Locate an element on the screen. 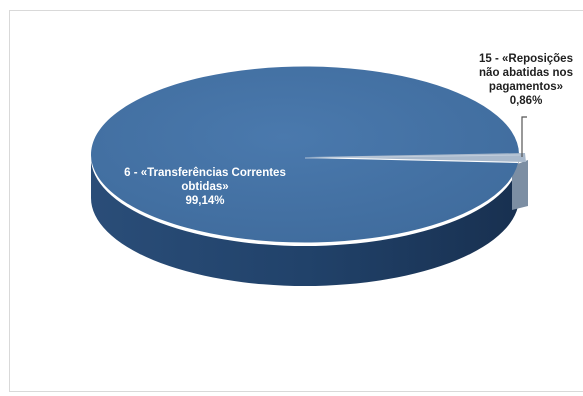 This screenshot has width=583, height=396. label-line-2: obtidas» is located at coordinates (205, 187).